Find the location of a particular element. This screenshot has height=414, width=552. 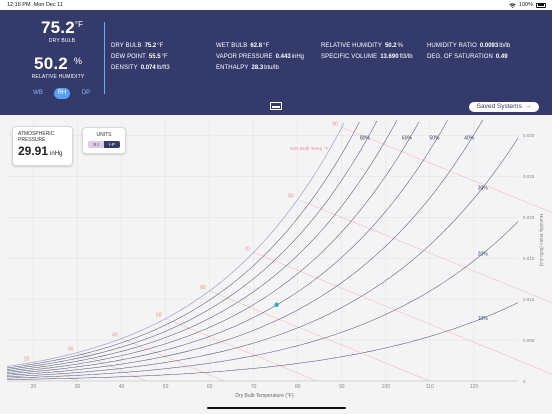

y-tick-label-4: 0.020 is located at coordinates (529, 217).